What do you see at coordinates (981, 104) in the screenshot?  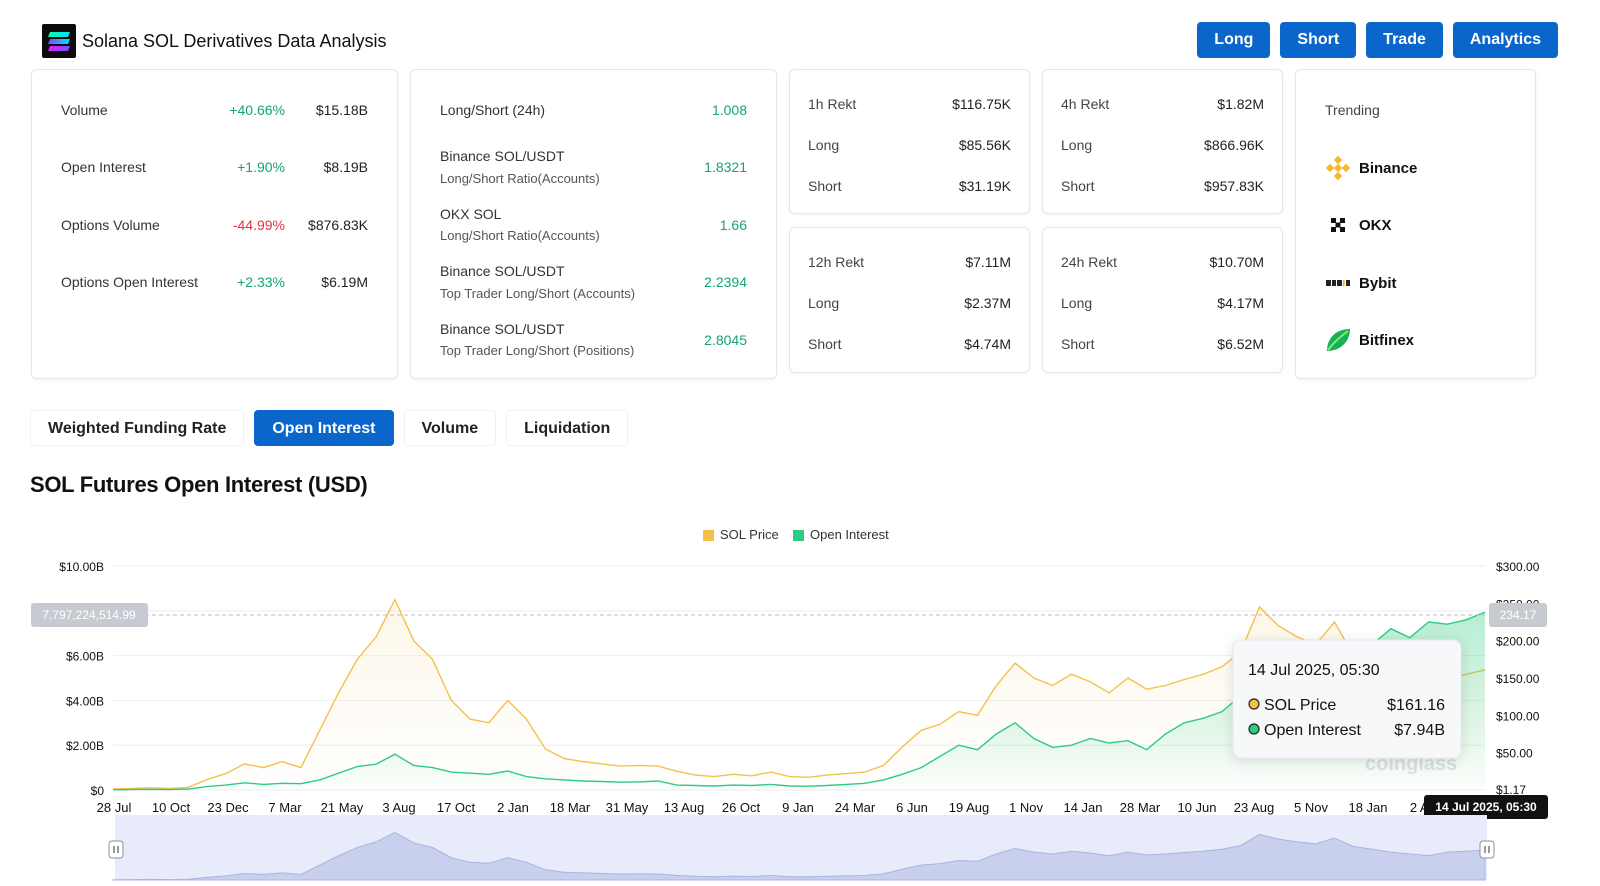 I see `rekt-total: $116.75K` at bounding box center [981, 104].